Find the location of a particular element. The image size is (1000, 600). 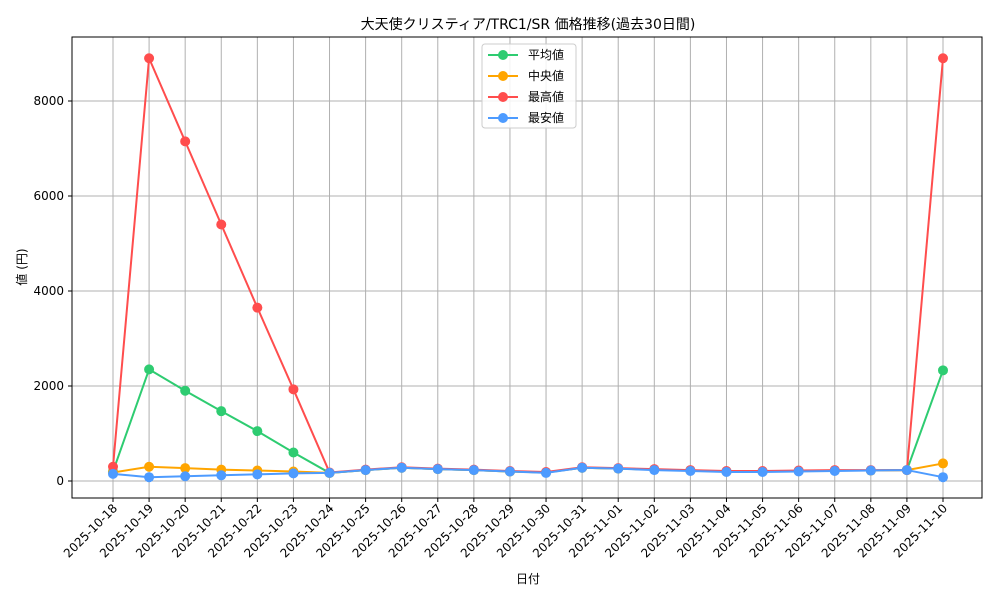

x-axis-label: 日付 is located at coordinates (528, 579).